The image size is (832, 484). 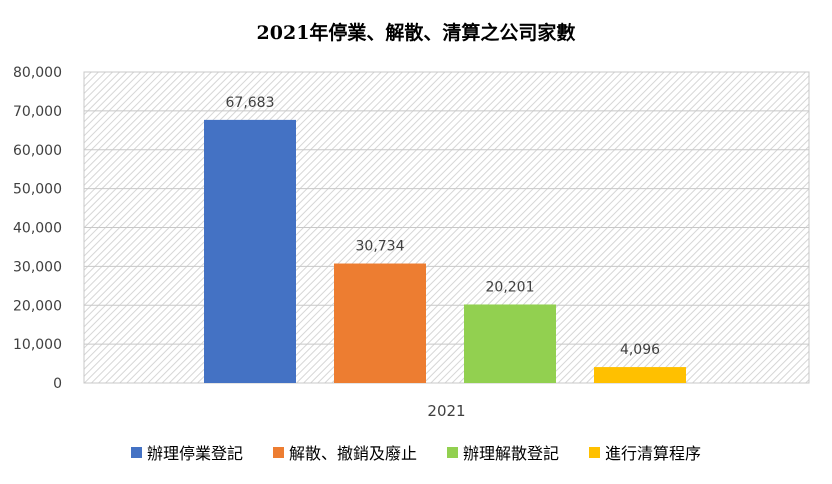 I want to click on legend-label: 進行清算程序, so click(x=653, y=453).